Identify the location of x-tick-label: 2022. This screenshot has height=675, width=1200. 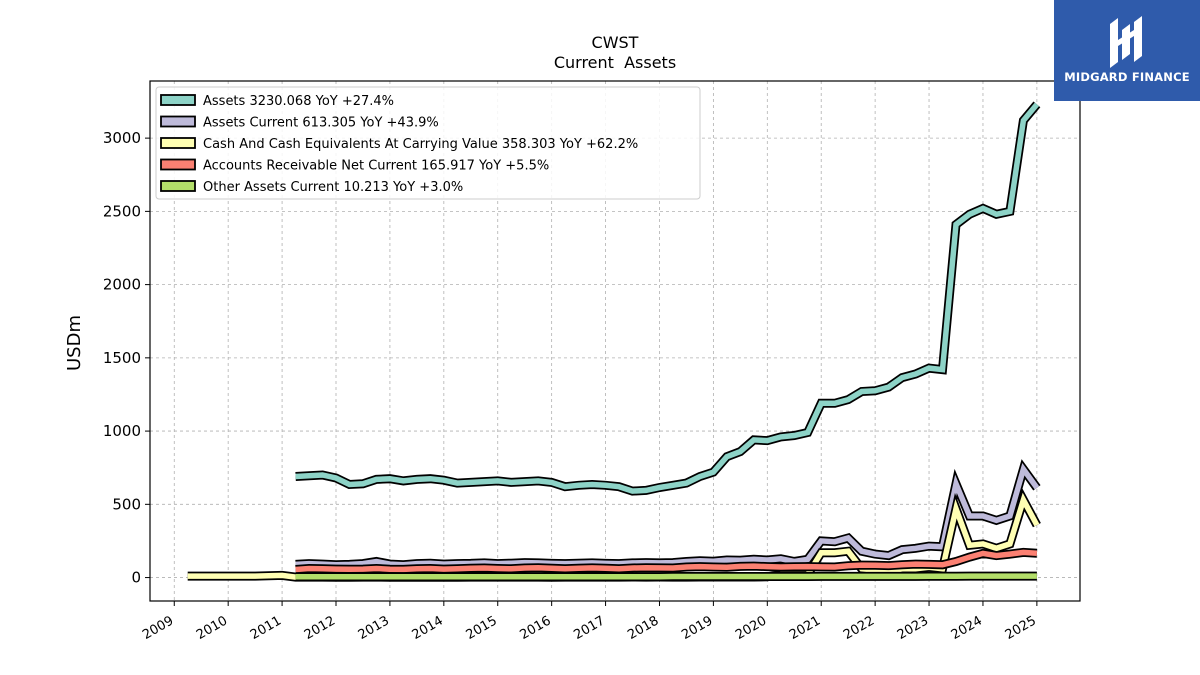
(859, 628).